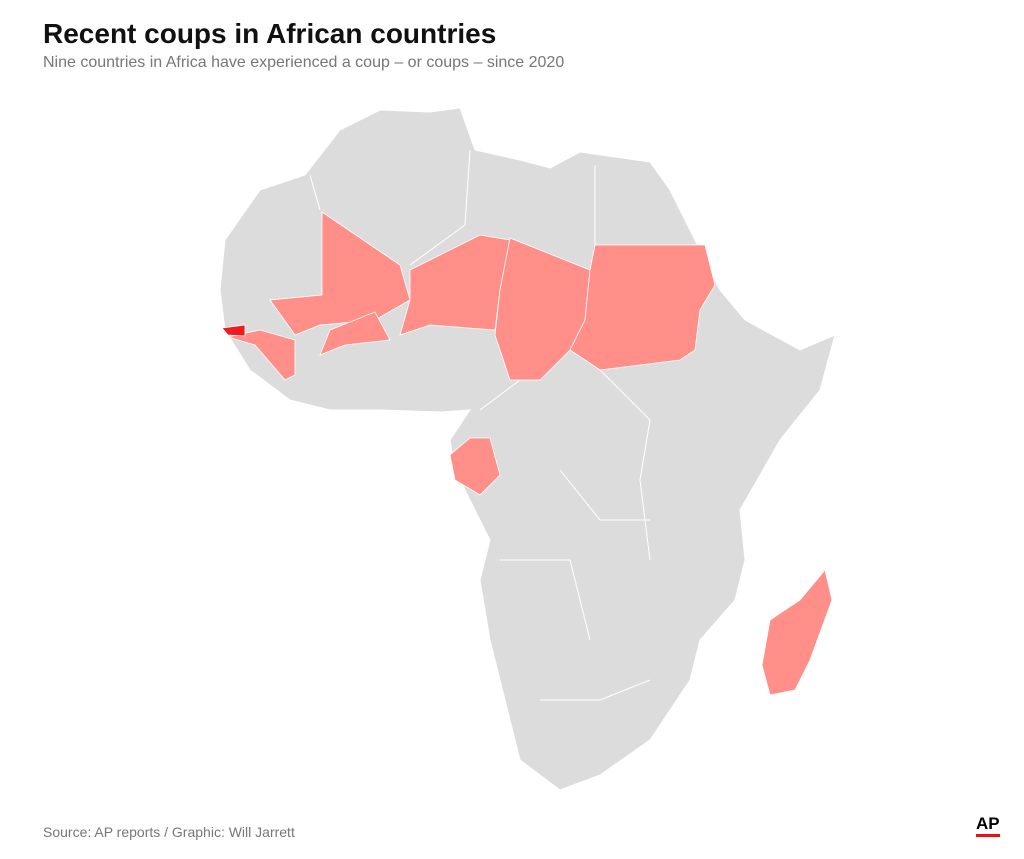  I want to click on guinea-bissau, so click(233, 330).